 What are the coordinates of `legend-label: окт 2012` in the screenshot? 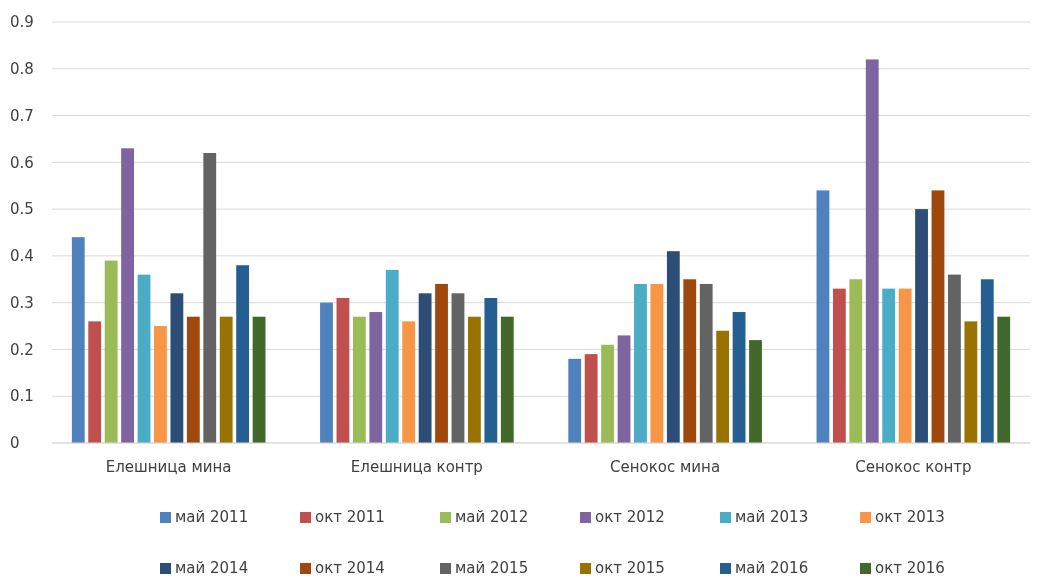 It's located at (630, 517).